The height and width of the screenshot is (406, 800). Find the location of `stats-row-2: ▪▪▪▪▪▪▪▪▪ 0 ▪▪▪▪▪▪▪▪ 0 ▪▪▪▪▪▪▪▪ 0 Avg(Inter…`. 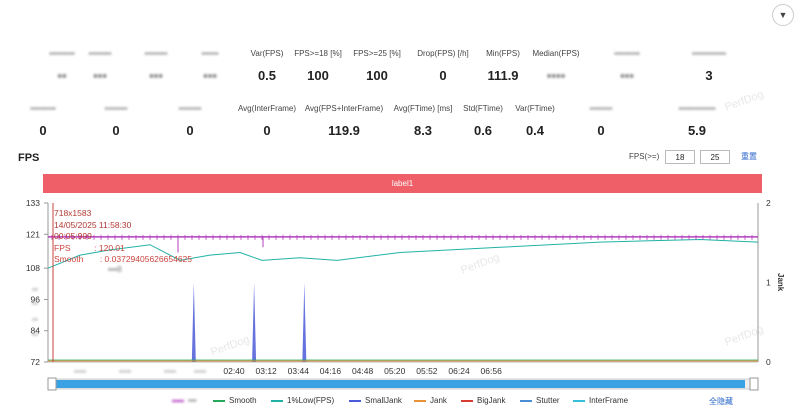

stats-row-2: ▪▪▪▪▪▪▪▪▪ 0 ▪▪▪▪▪▪▪▪ 0 ▪▪▪▪▪▪▪▪ 0 Avg(Inter… is located at coordinates (400, 123).